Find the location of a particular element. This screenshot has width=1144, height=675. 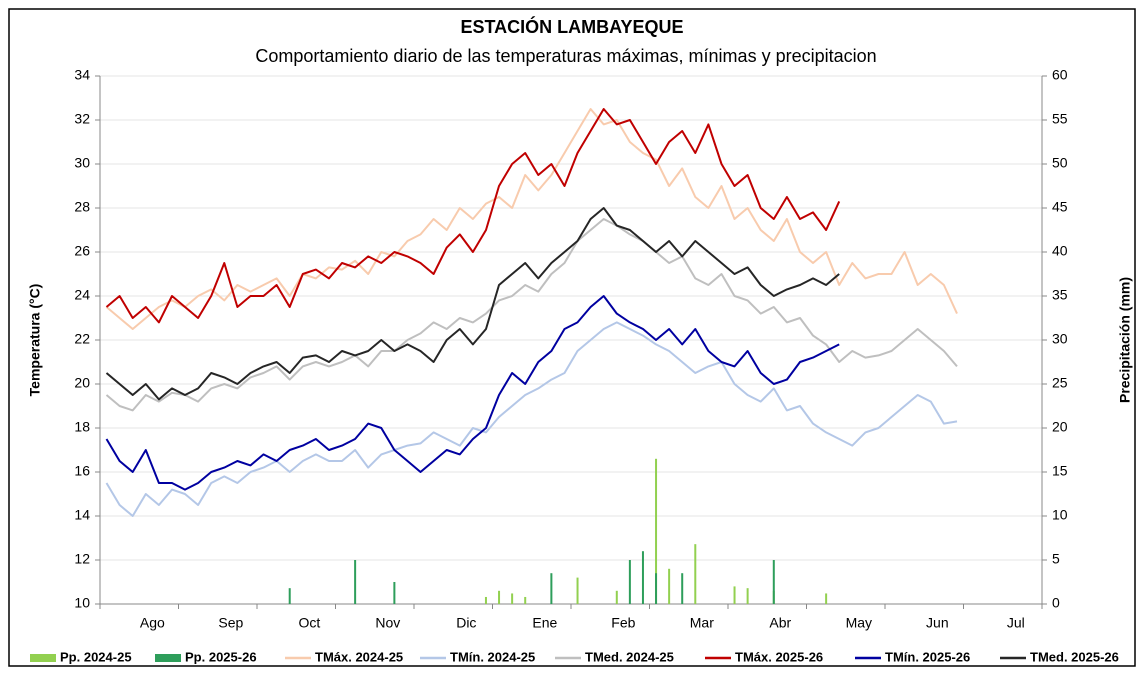

legend-label: TMed. 2025-26 is located at coordinates (1074, 656).